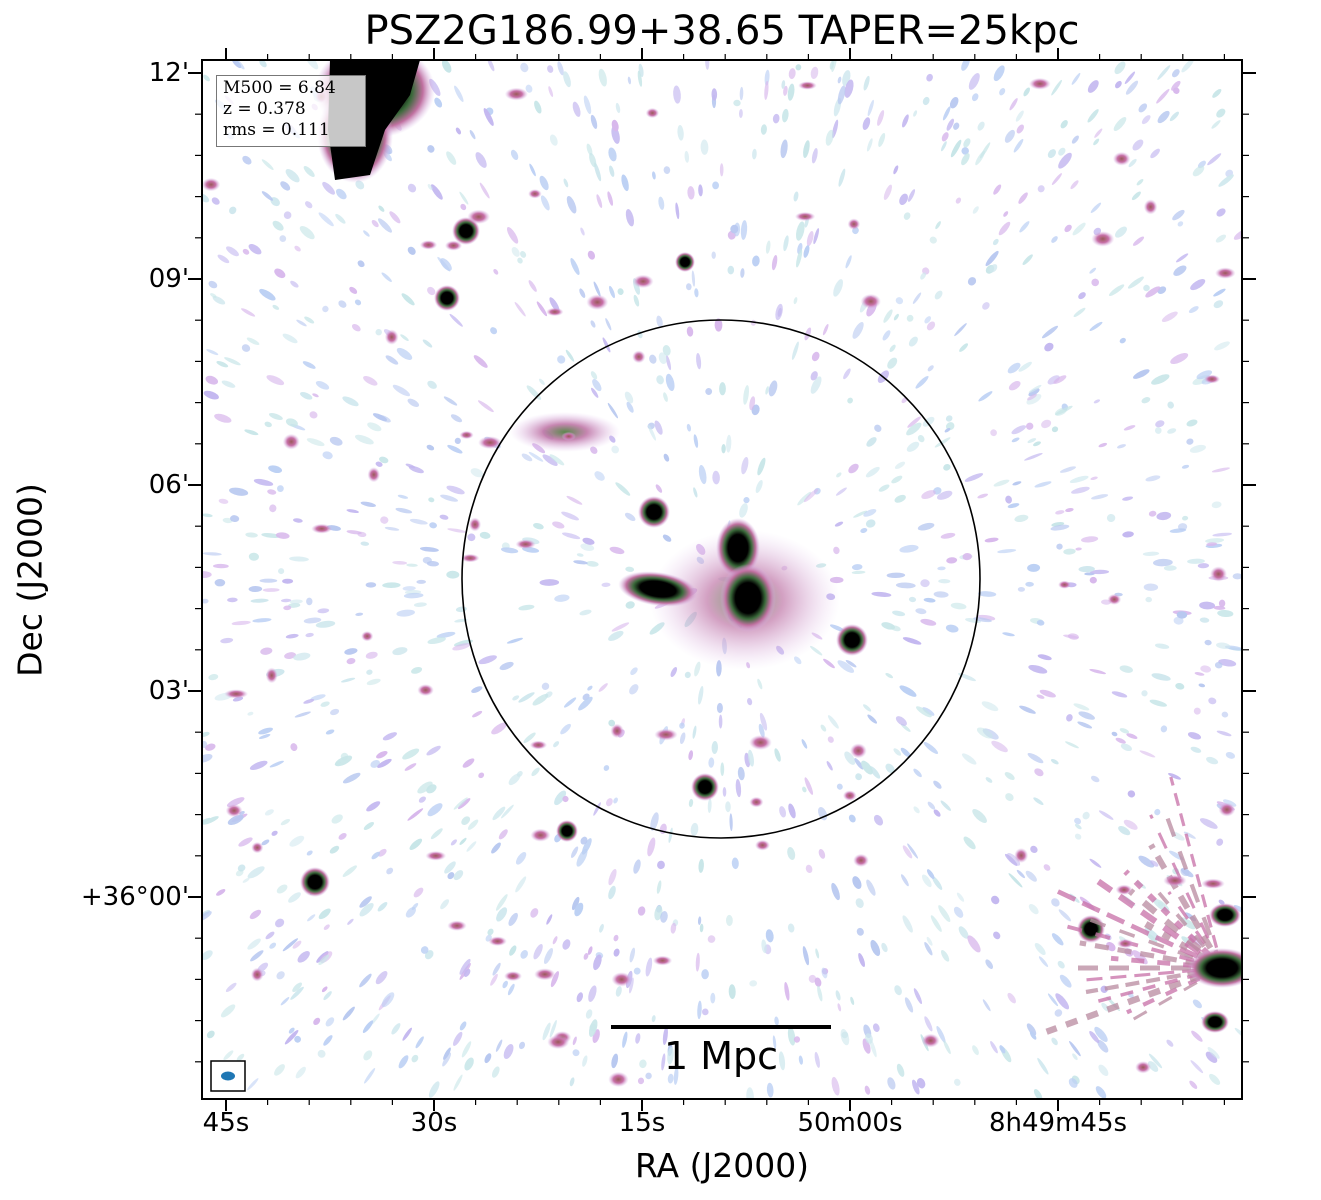  What do you see at coordinates (565, 432) in the screenshot?
I see `diffuse-patch` at bounding box center [565, 432].